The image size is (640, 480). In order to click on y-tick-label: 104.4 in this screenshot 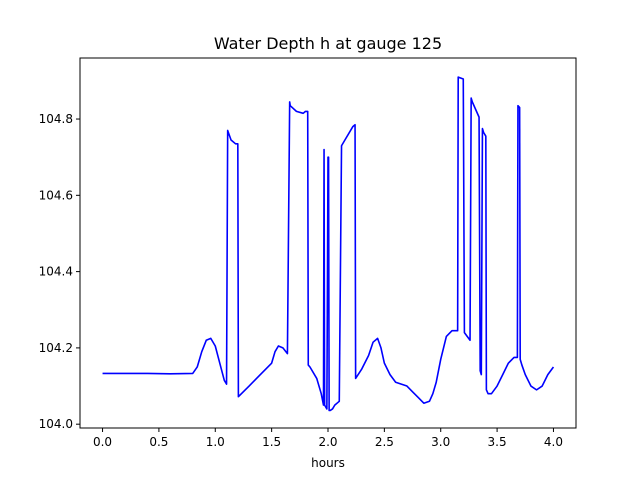, I will do `click(56, 272)`.